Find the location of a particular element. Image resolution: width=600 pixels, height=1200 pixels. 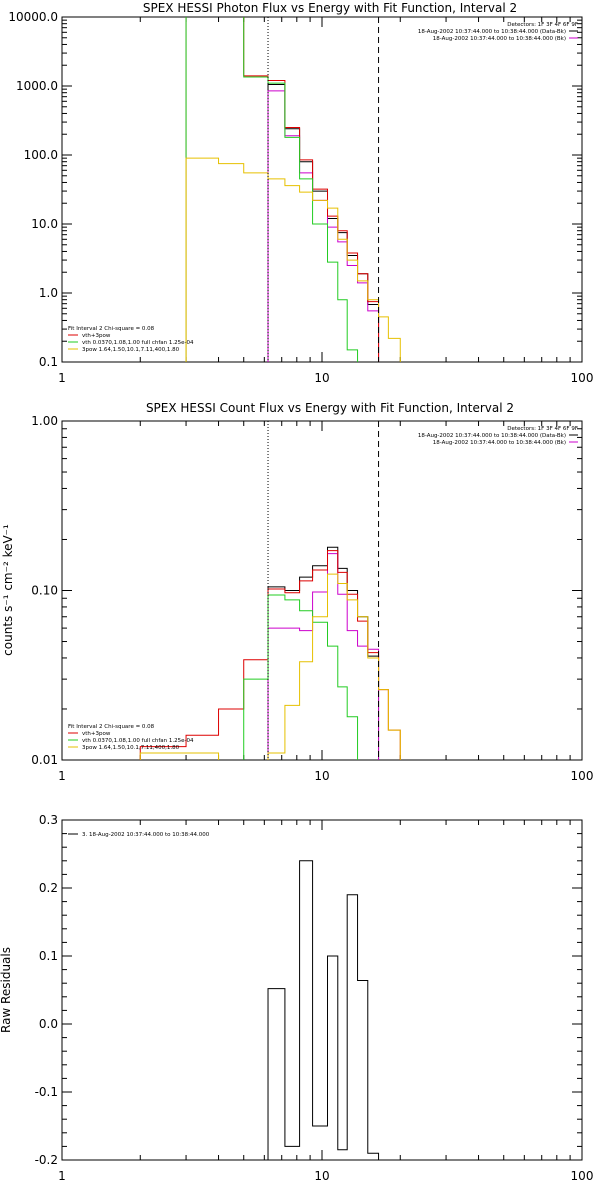

series-bk is located at coordinates (323, 226).